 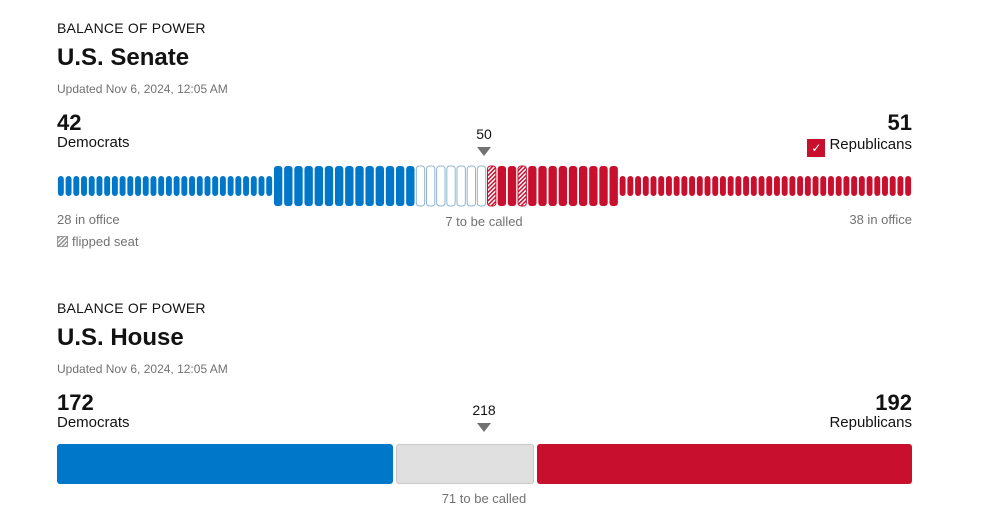 I want to click on house-seat-chart, so click(x=484, y=464).